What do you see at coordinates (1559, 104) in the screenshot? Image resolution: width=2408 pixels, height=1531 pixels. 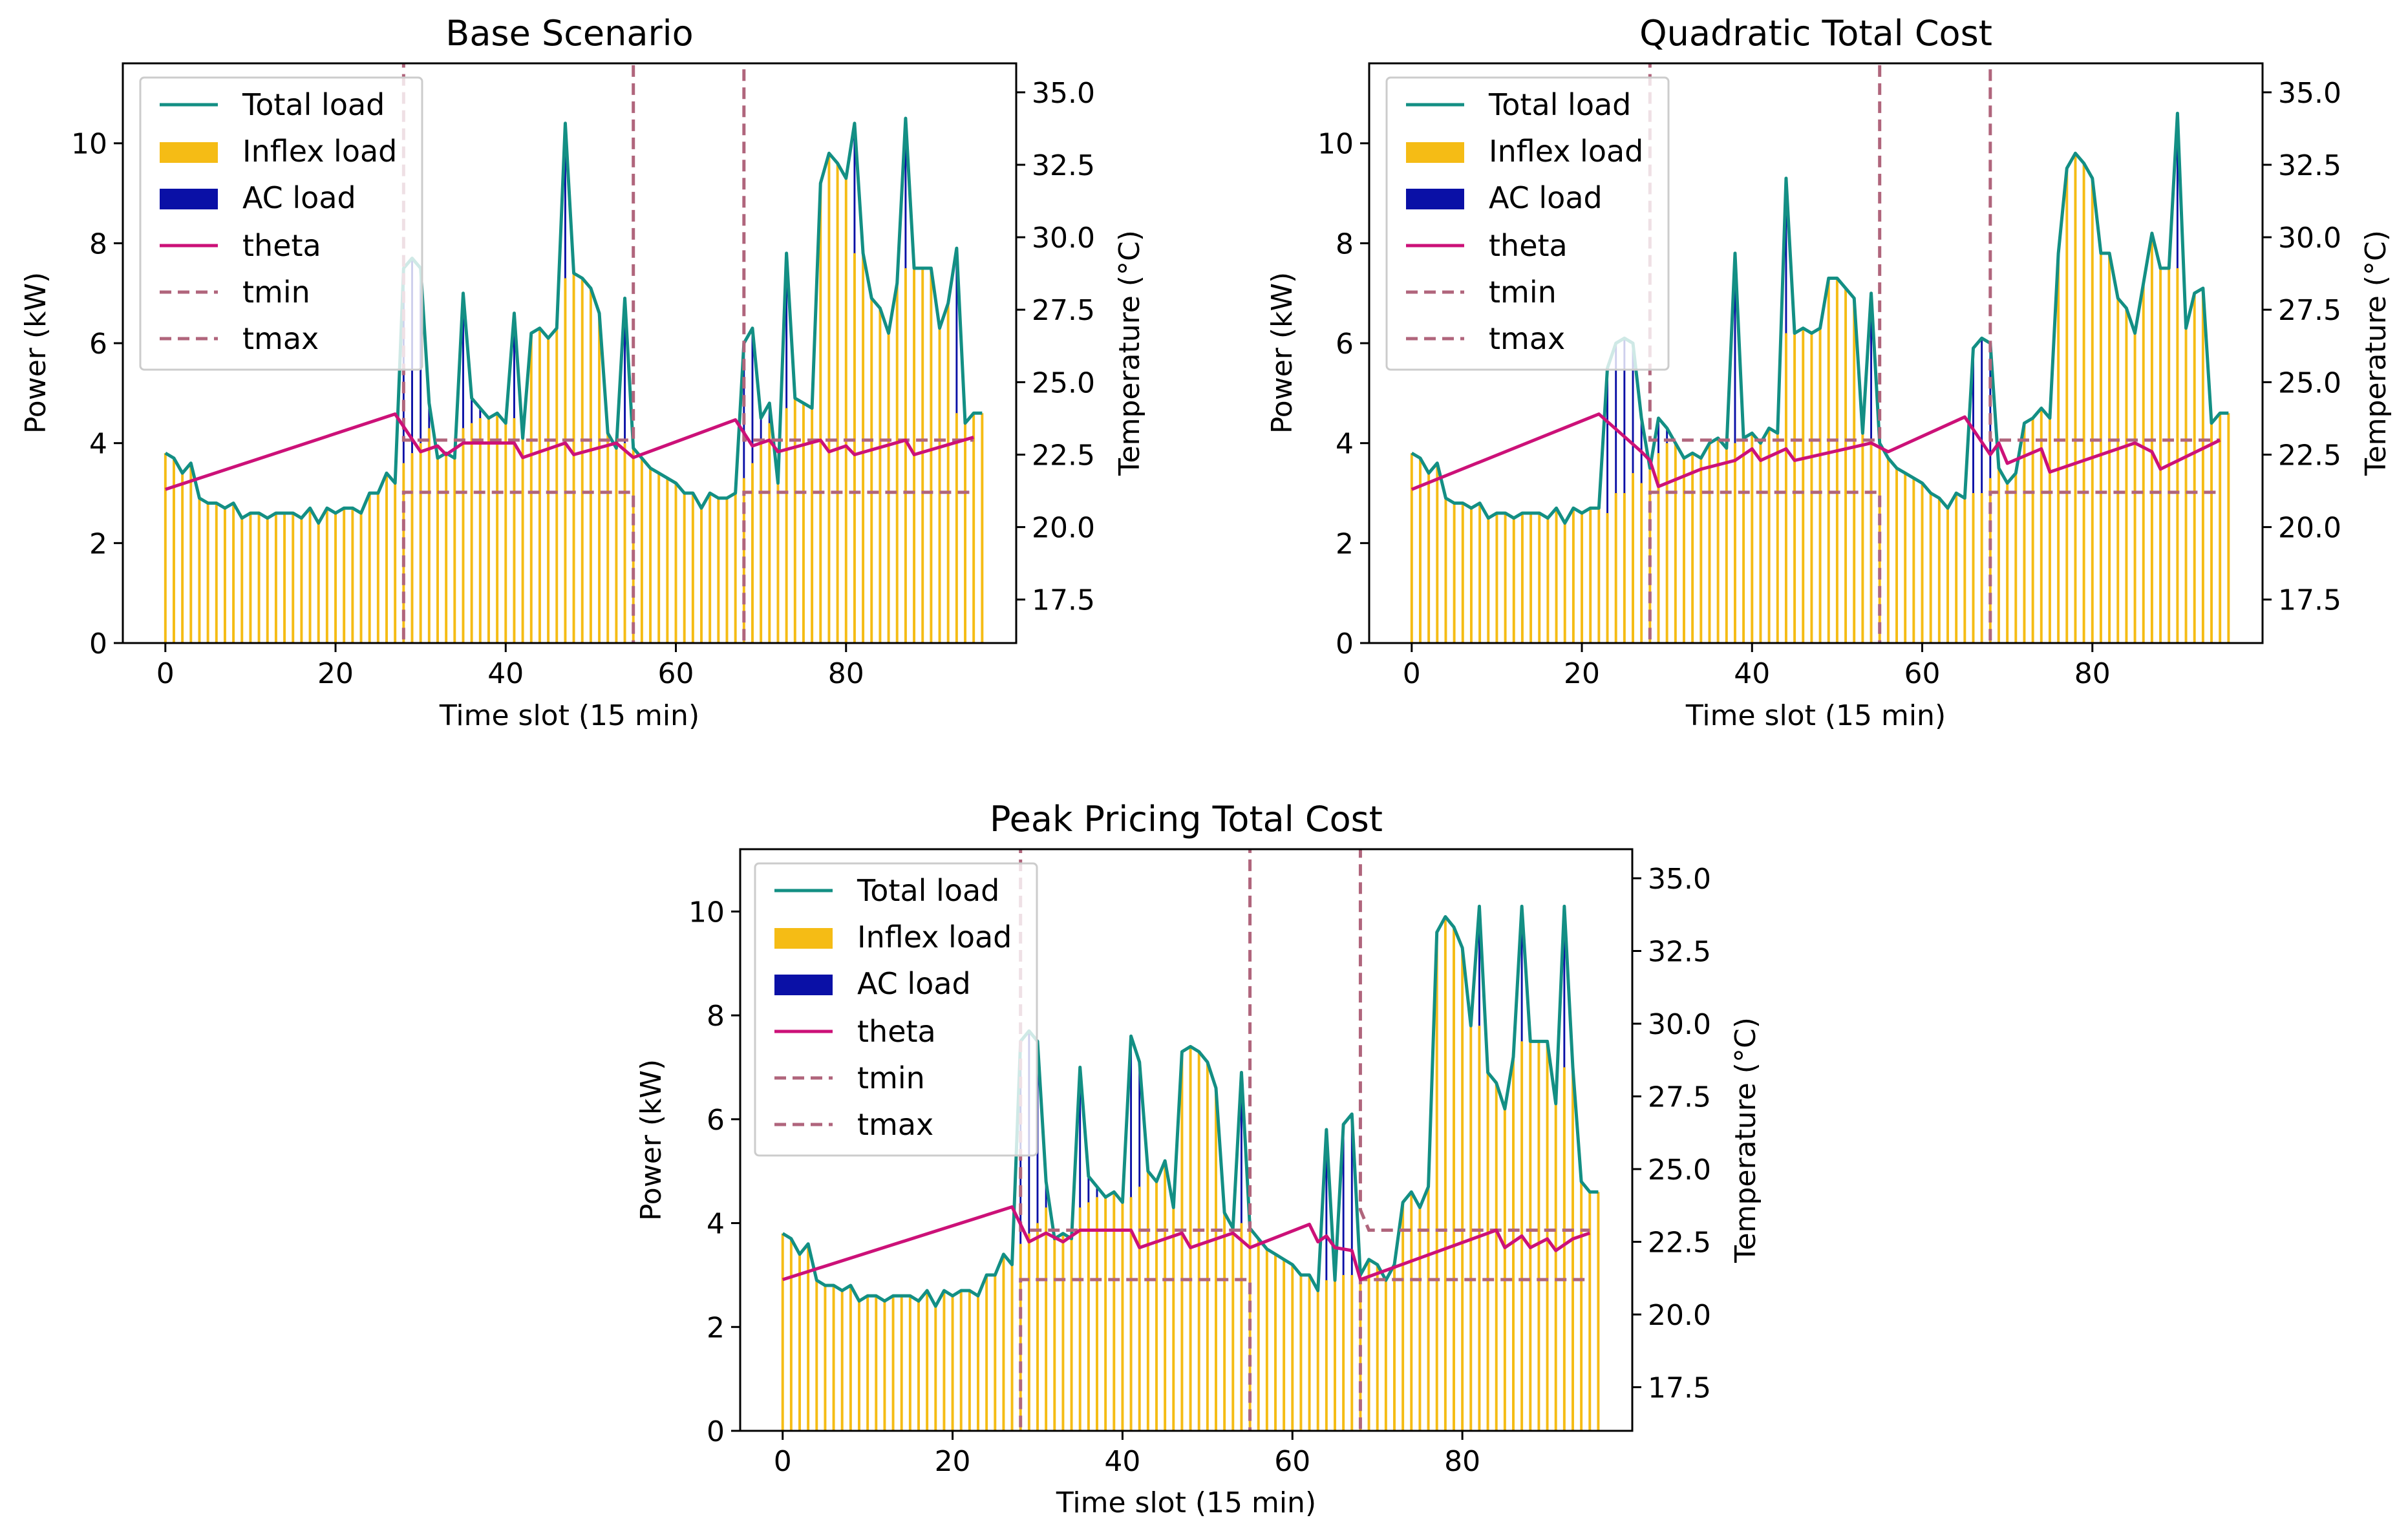 I see `legend-label-total-load: Total load` at bounding box center [1559, 104].